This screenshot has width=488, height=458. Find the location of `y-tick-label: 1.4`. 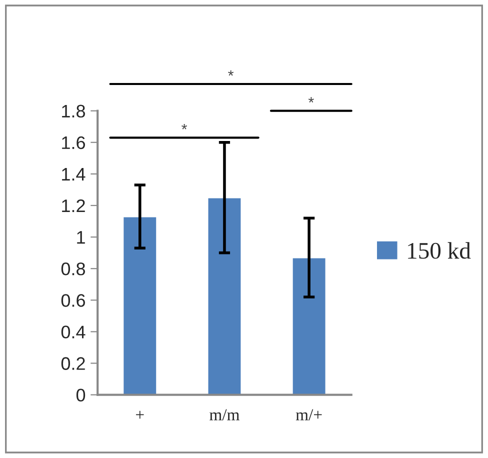

y-tick-label: 1.4 is located at coordinates (74, 174).